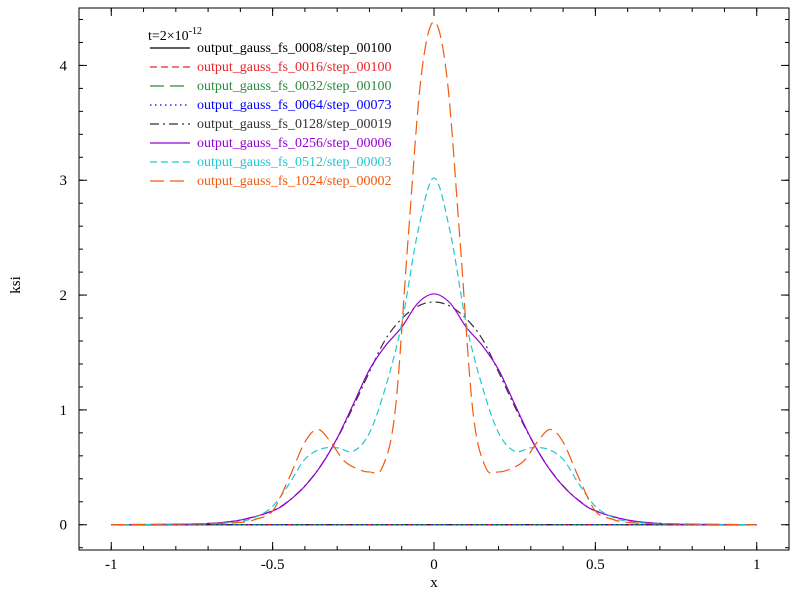 The width and height of the screenshot is (800, 600). Describe the element at coordinates (16, 285) in the screenshot. I see `y-axis-label: ksi` at that location.